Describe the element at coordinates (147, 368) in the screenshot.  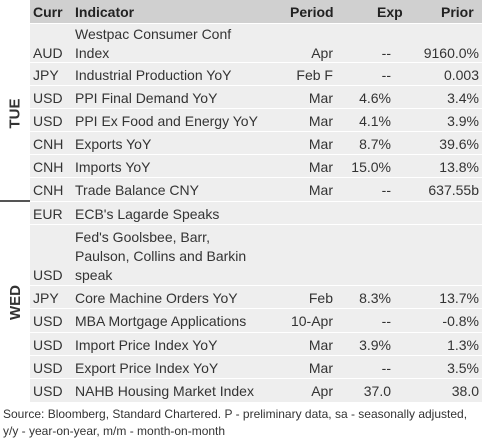
I see `indicator-cell: Export Price Index YoY` at that location.